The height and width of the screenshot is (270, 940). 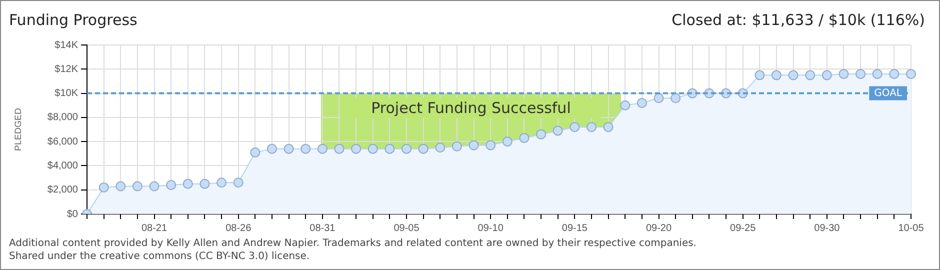 I want to click on x-tick-label: 09-10, so click(x=491, y=228).